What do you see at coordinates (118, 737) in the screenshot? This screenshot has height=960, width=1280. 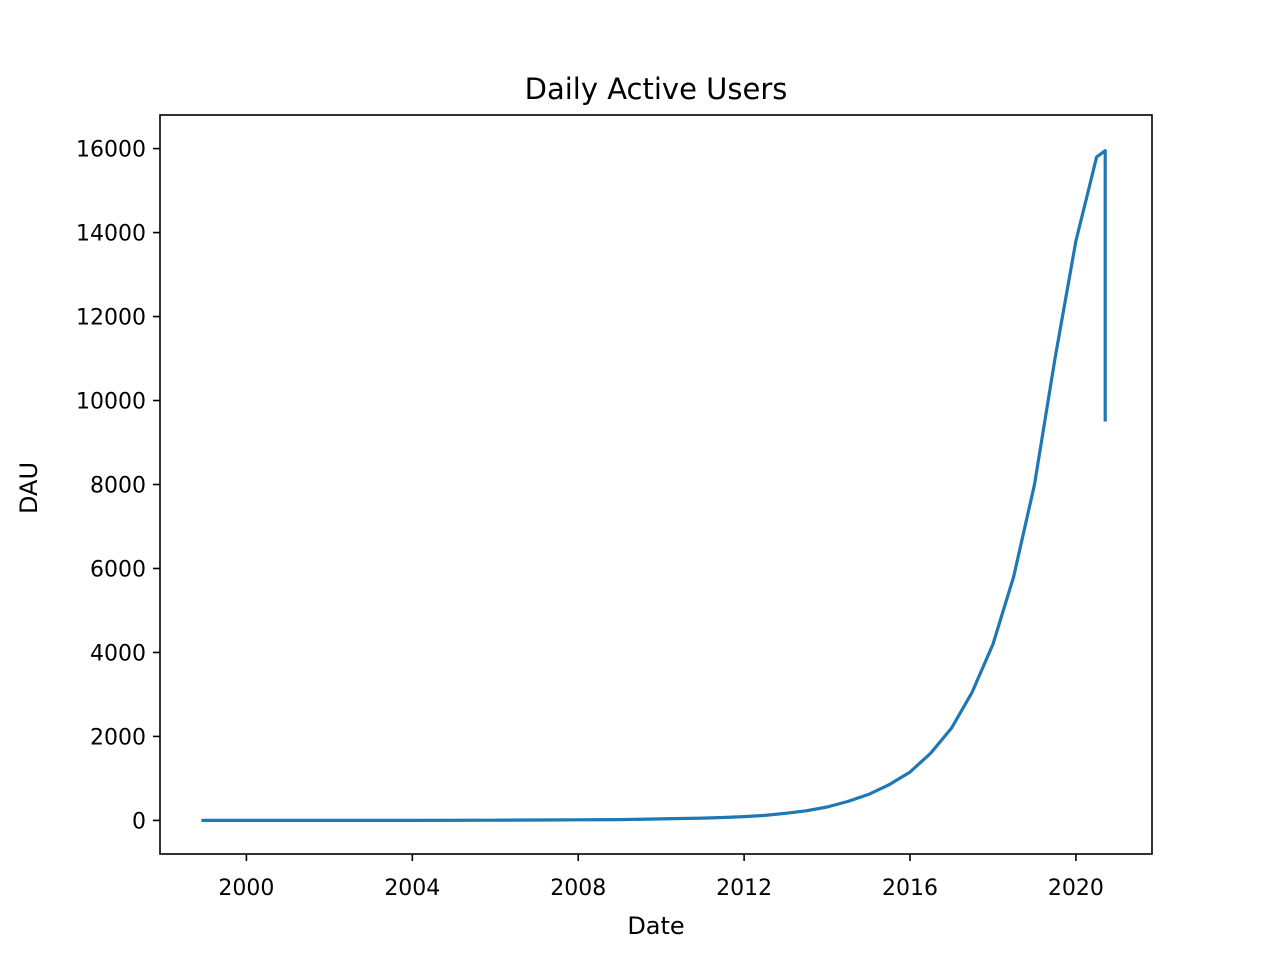 I see `y-tick-label: 2000` at bounding box center [118, 737].